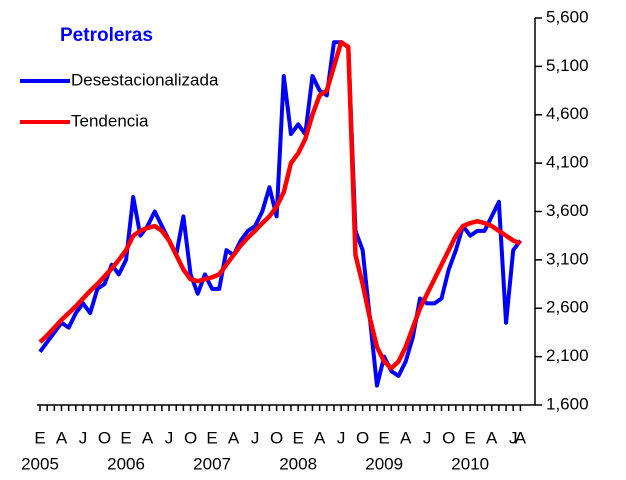  I want to click on y-tick-label: 1,600, so click(567, 403).